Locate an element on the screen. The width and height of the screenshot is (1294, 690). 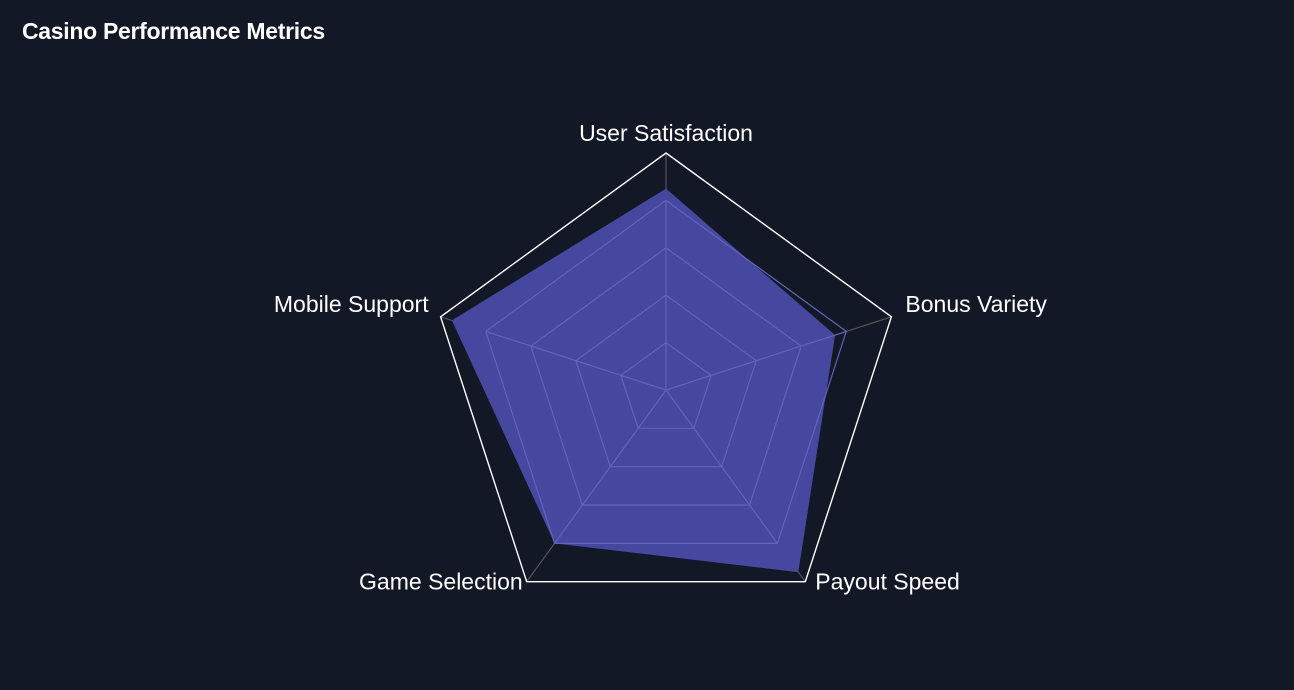
chart-title: Casino Performance Metrics is located at coordinates (173, 31).